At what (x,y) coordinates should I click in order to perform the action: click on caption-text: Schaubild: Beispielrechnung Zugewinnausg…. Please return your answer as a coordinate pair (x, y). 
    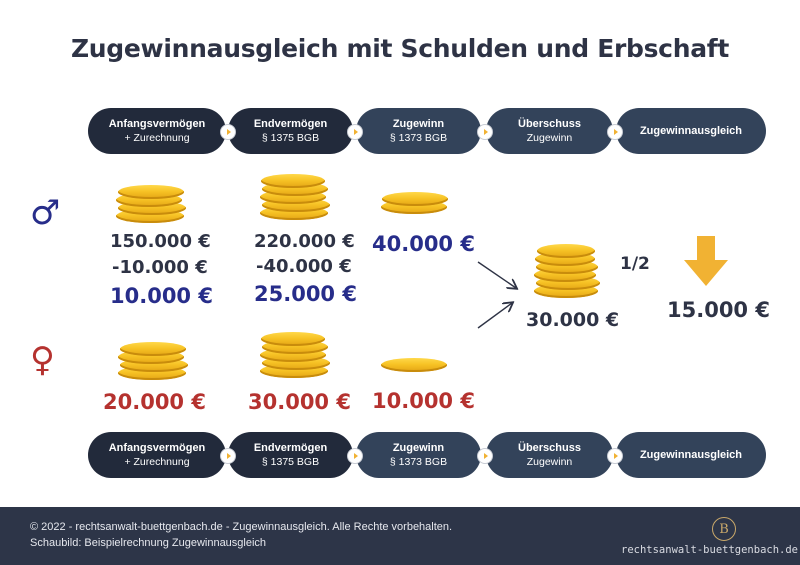
    Looking at the image, I should click on (148, 543).